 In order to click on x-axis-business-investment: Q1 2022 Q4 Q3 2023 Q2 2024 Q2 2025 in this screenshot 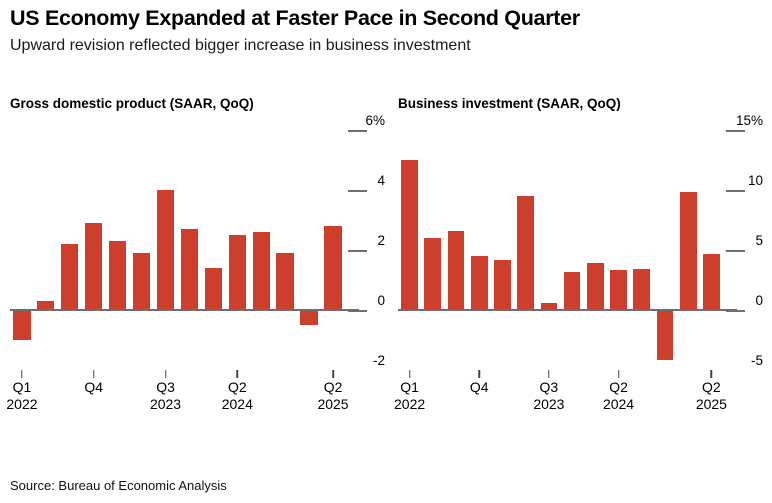, I will do `click(560, 400)`.